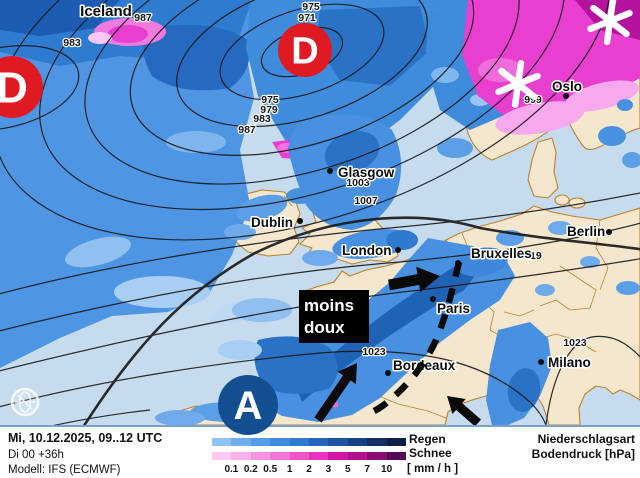 The width and height of the screenshot is (640, 478). I want to click on isobar-value-label: 1019, so click(530, 256).